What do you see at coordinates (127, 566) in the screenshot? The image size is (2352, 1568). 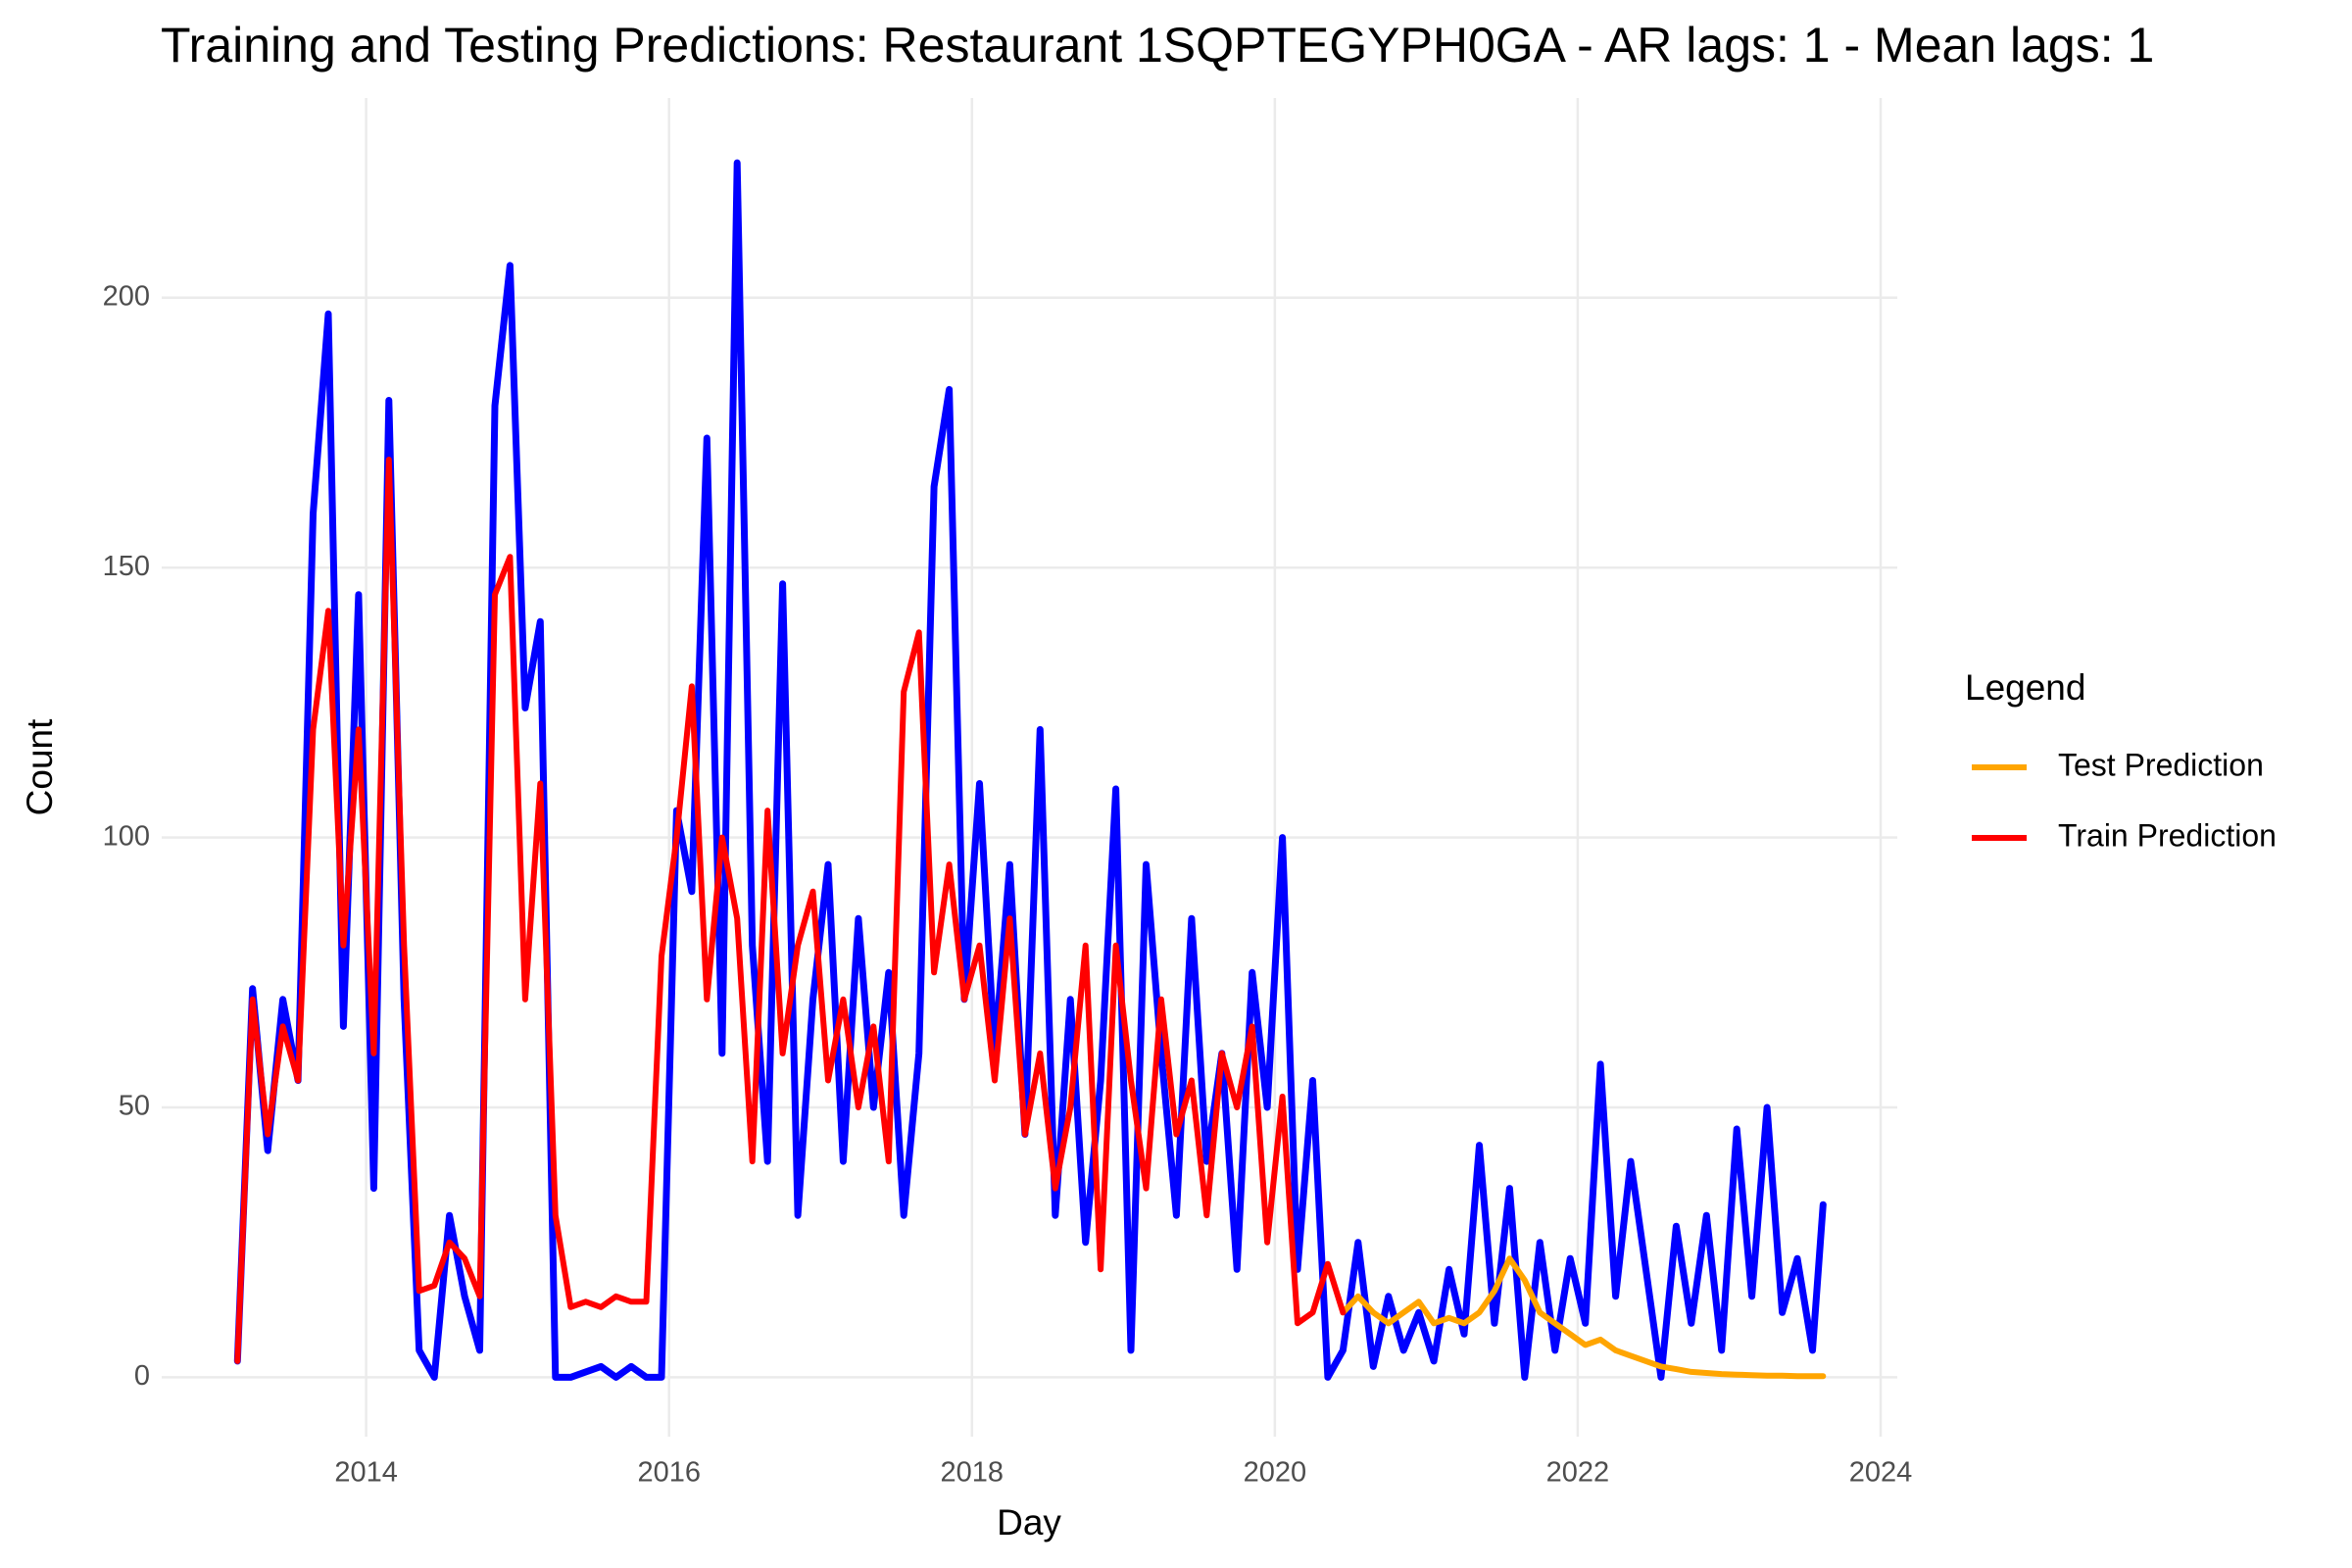 I see `y-tick-label: 150` at bounding box center [127, 566].